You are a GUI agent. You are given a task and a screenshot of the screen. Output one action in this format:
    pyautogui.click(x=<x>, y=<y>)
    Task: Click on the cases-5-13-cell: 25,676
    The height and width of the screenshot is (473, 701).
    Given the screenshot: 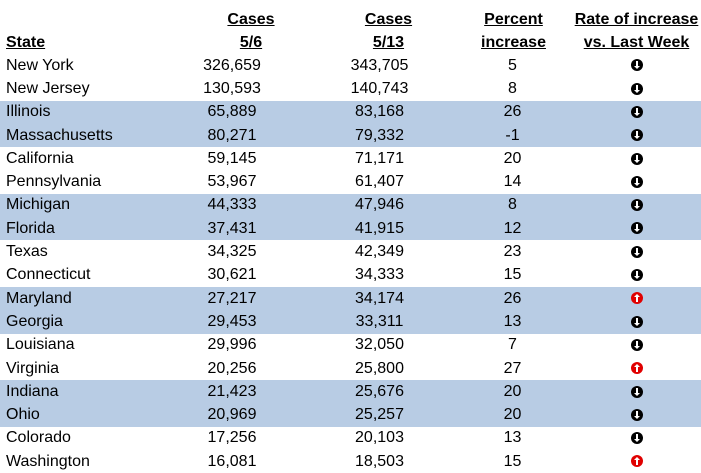 What is the action you would take?
    pyautogui.click(x=388, y=392)
    